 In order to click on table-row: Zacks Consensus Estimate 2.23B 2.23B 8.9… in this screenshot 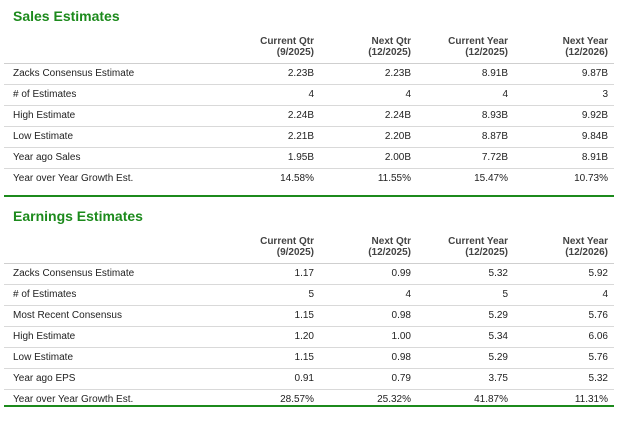, I will do `click(309, 73)`.